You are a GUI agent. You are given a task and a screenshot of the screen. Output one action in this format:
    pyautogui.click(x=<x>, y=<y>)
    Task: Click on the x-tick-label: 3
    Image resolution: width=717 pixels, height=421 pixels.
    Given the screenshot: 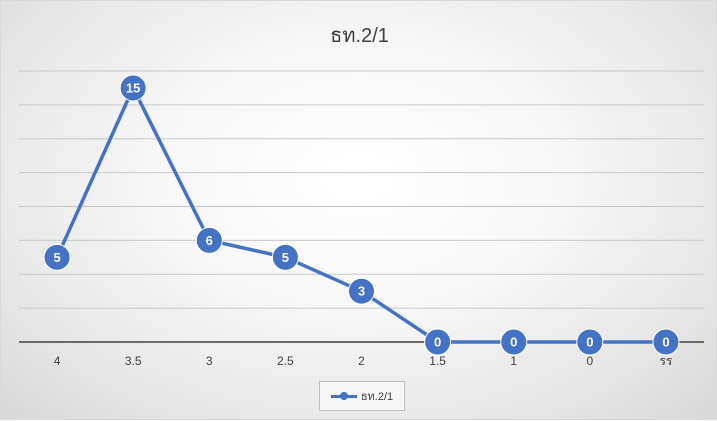 What is the action you would take?
    pyautogui.click(x=209, y=361)
    